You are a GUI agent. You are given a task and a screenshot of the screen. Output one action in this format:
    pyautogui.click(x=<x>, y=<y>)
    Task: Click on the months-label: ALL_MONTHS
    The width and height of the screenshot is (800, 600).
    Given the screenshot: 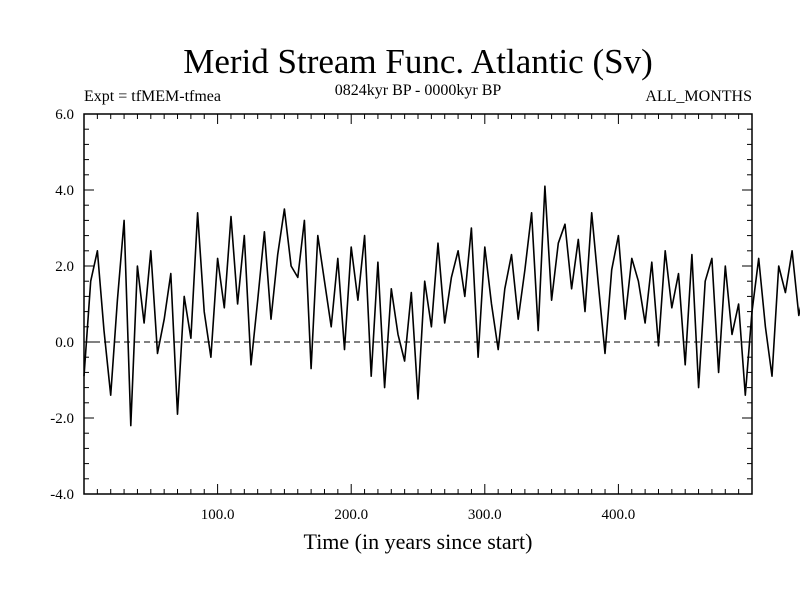 What is the action you would take?
    pyautogui.click(x=698, y=96)
    